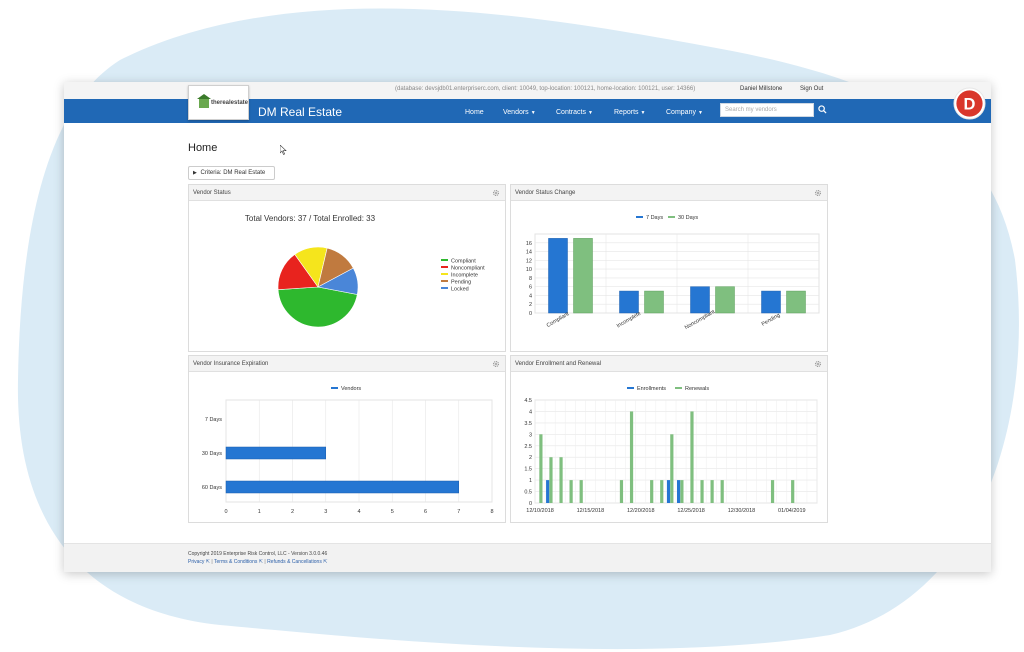 The height and width of the screenshot is (652, 1024). I want to click on y-tick-label: 1, so click(530, 481).